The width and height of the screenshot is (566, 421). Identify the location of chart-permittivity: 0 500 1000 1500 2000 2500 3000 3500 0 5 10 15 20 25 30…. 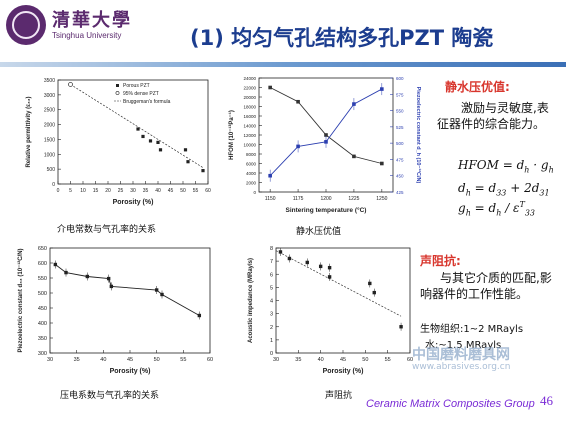
(117, 148).